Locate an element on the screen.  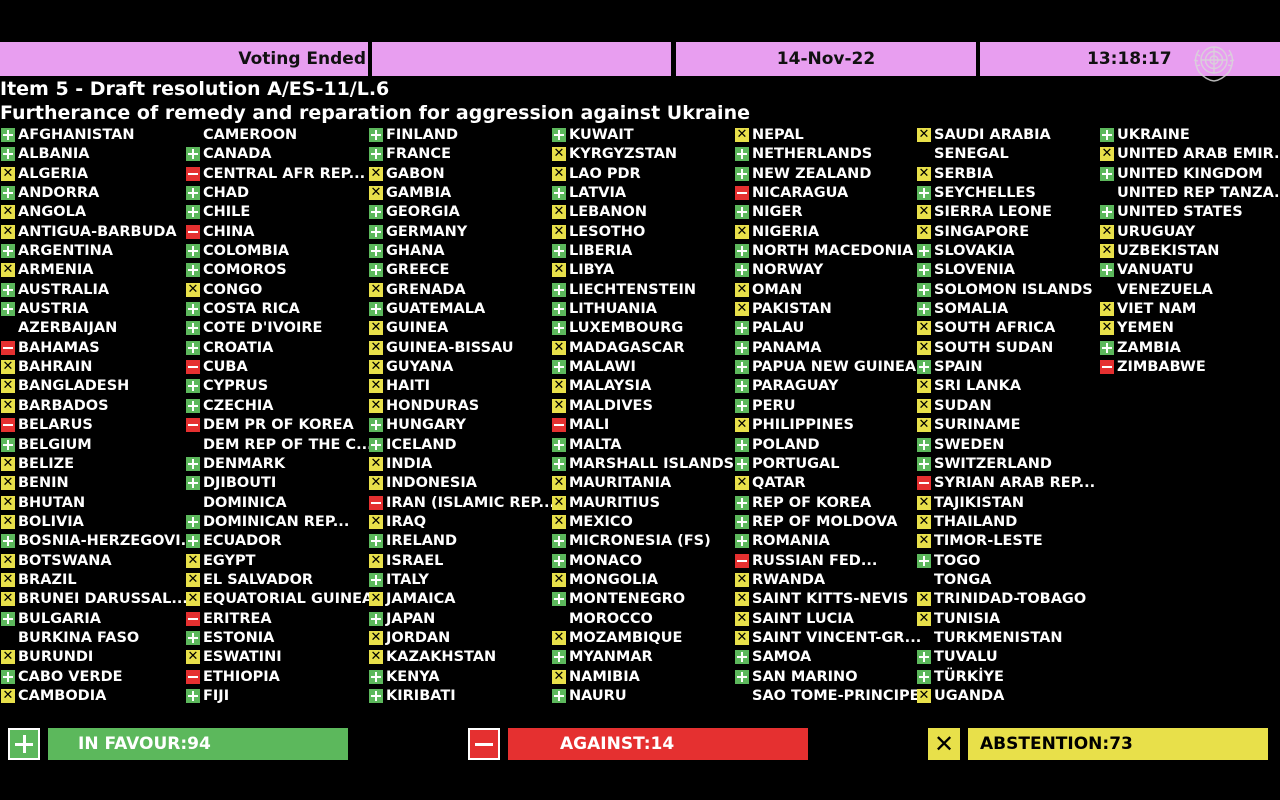
country-row: SLOVAKIA is located at coordinates (1007, 251).